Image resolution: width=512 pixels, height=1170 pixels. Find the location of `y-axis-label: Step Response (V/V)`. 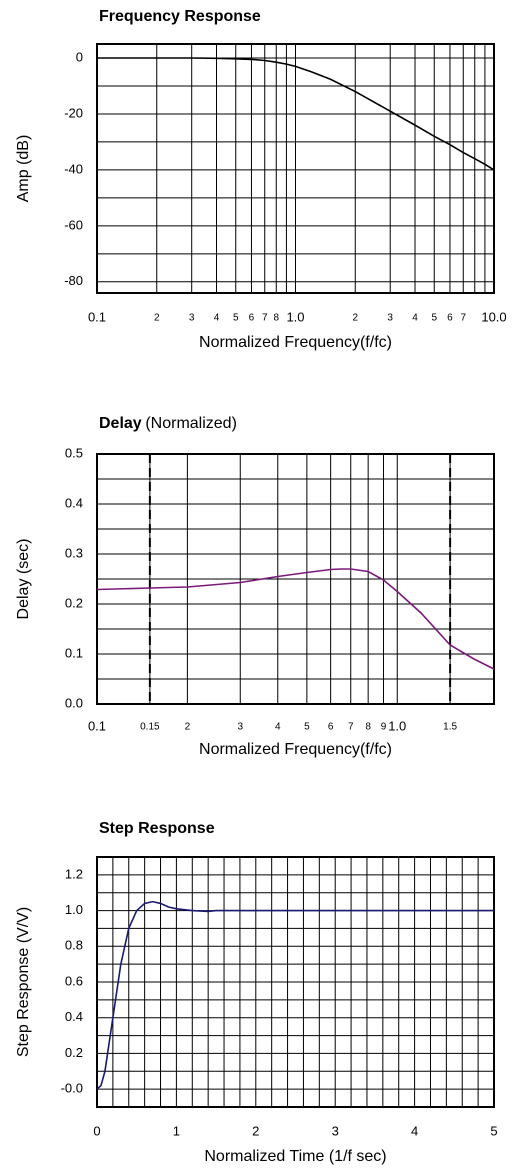

y-axis-label: Step Response (V/V) is located at coordinates (23, 982).